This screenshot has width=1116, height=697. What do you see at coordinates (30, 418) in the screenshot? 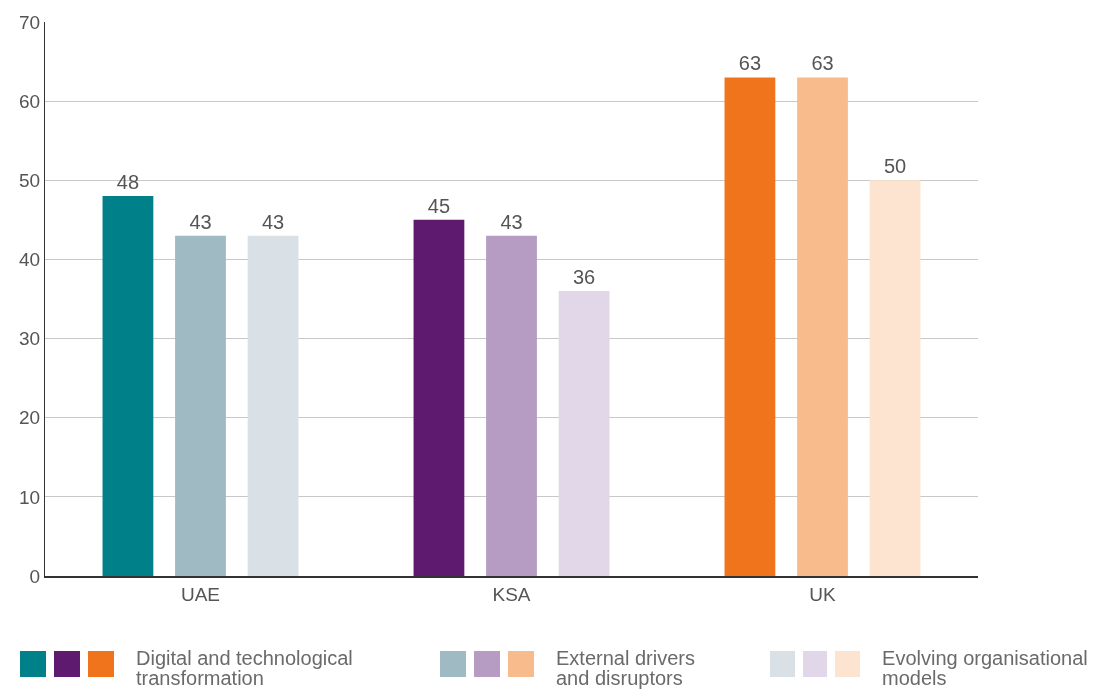
I see `y-tick-label: 20` at bounding box center [30, 418].